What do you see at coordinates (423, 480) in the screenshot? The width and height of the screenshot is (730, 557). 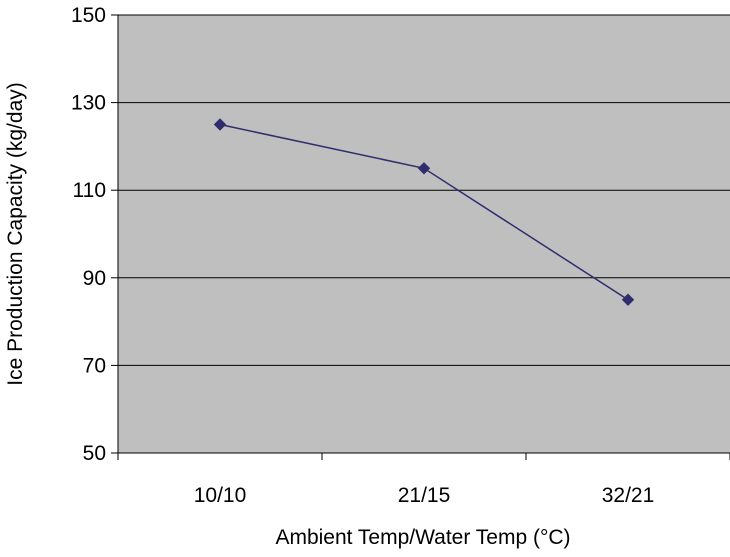 I see `x-axis-ticks: 10/10 21/15 32/21` at bounding box center [423, 480].